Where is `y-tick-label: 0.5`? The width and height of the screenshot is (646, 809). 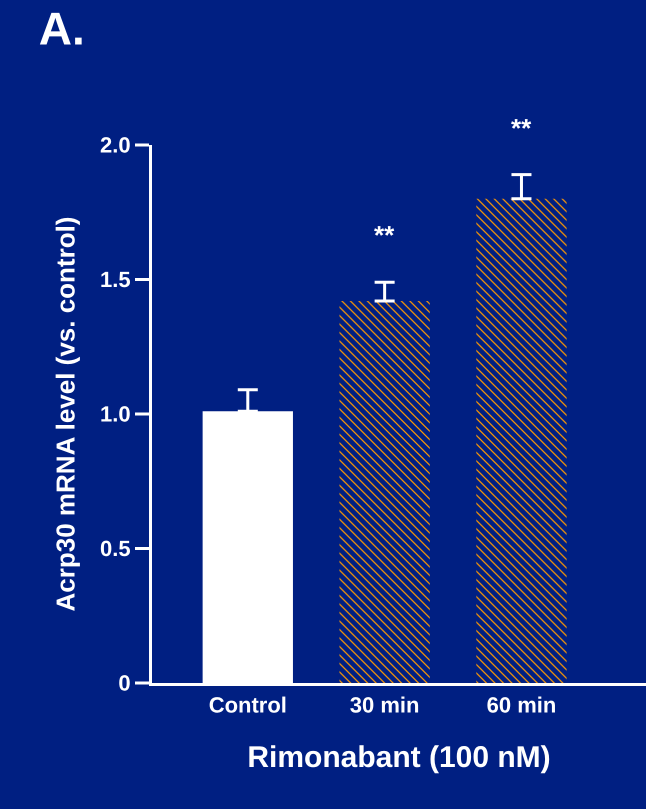
y-tick-label: 0.5 is located at coordinates (115, 549).